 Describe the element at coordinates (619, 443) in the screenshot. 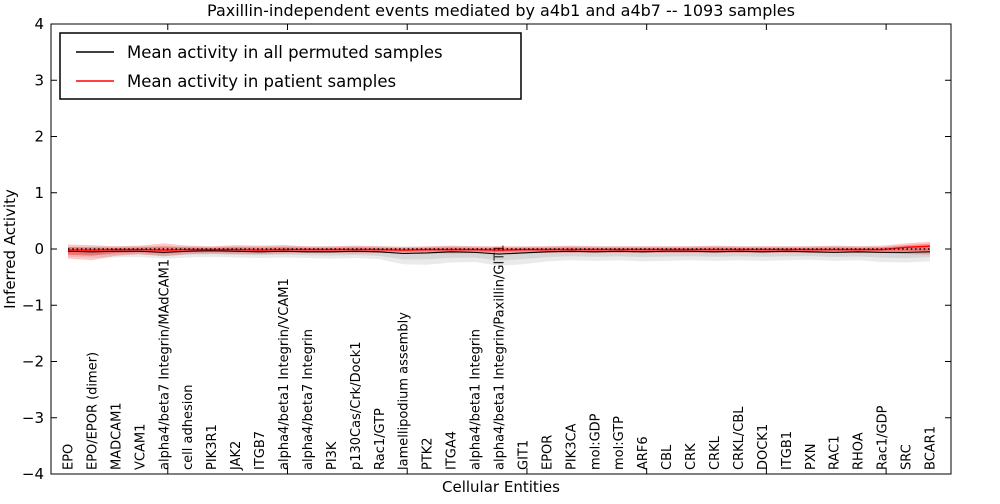

I see `x-tick-label: mol:GTP` at that location.